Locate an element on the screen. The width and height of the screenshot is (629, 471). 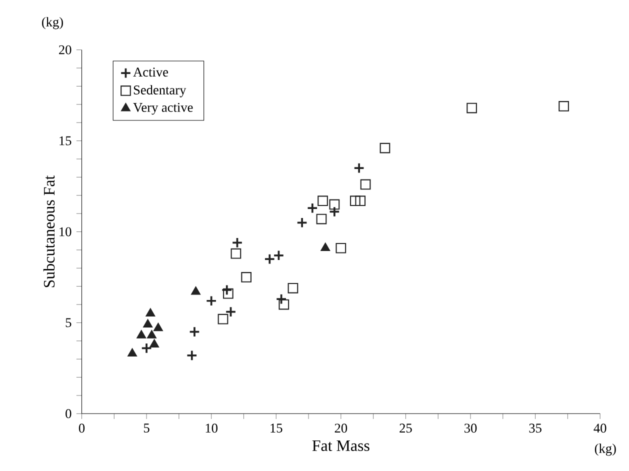
y-tick-label: 10 is located at coordinates (66, 231).